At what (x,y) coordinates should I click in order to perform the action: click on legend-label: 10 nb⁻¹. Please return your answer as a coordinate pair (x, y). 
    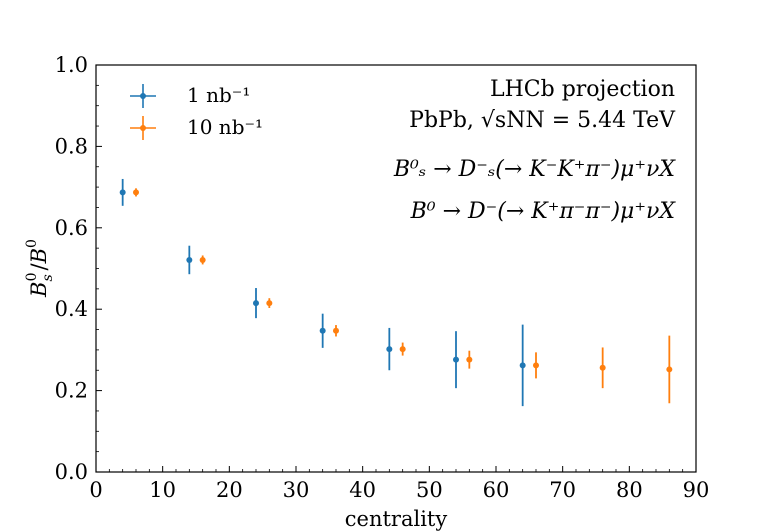
    Looking at the image, I should click on (225, 127).